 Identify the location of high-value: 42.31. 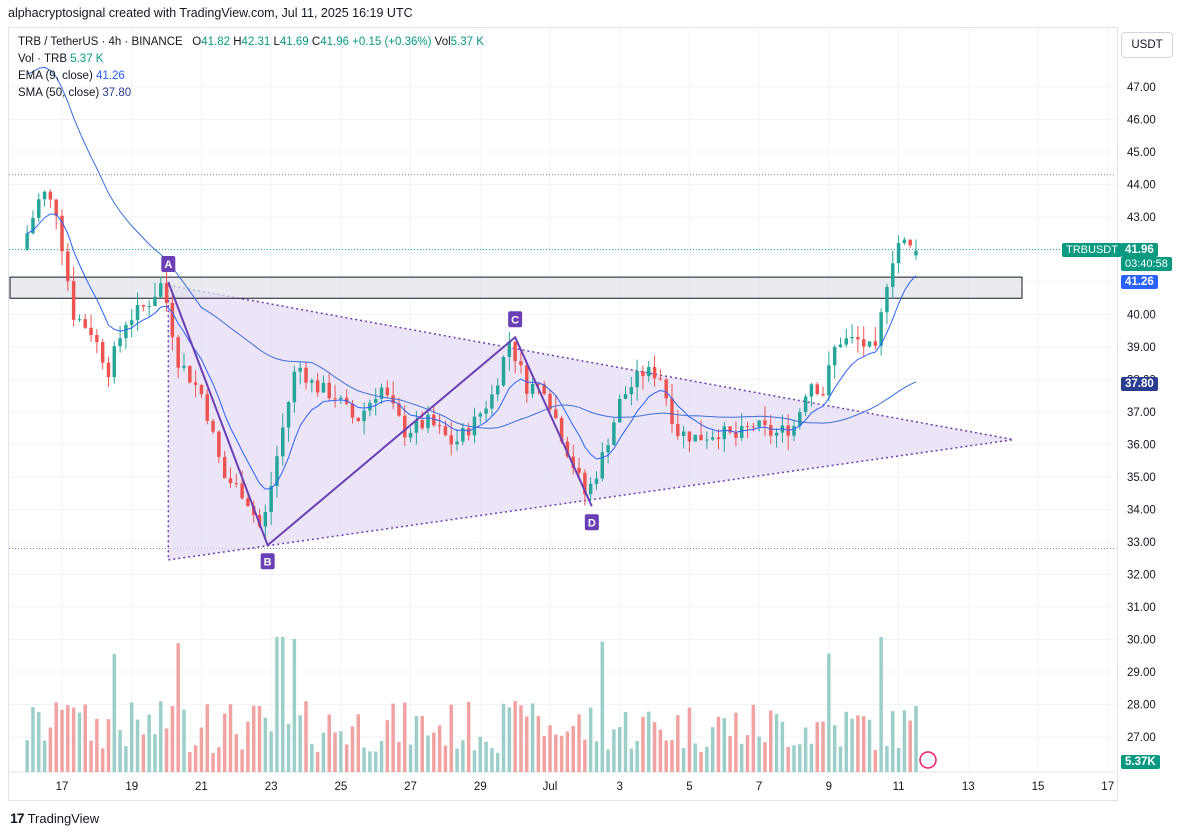
(256, 42).